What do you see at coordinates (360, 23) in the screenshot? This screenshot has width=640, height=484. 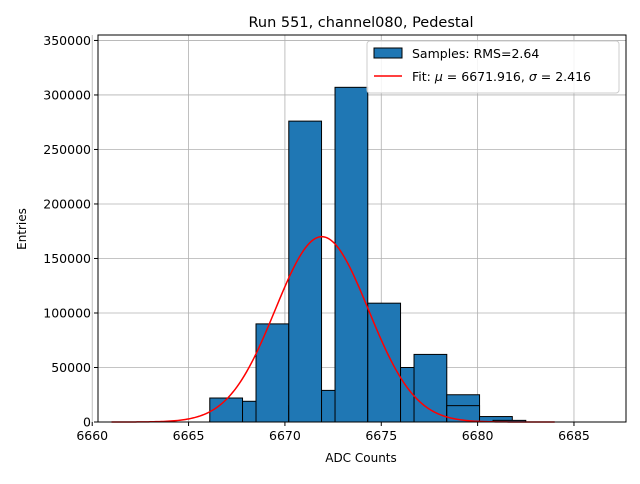 I see `chart-title: Run 551, channel080, Pedestal` at bounding box center [360, 23].